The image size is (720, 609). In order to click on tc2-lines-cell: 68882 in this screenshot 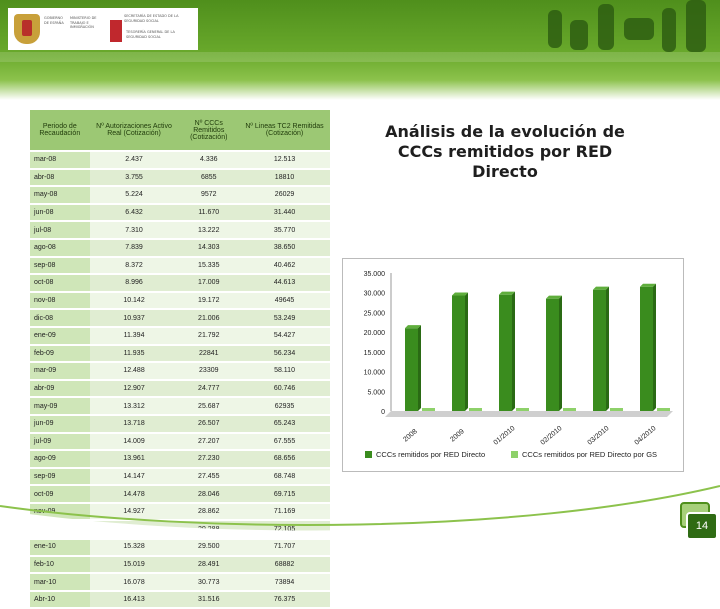, I will do `click(284, 564)`.